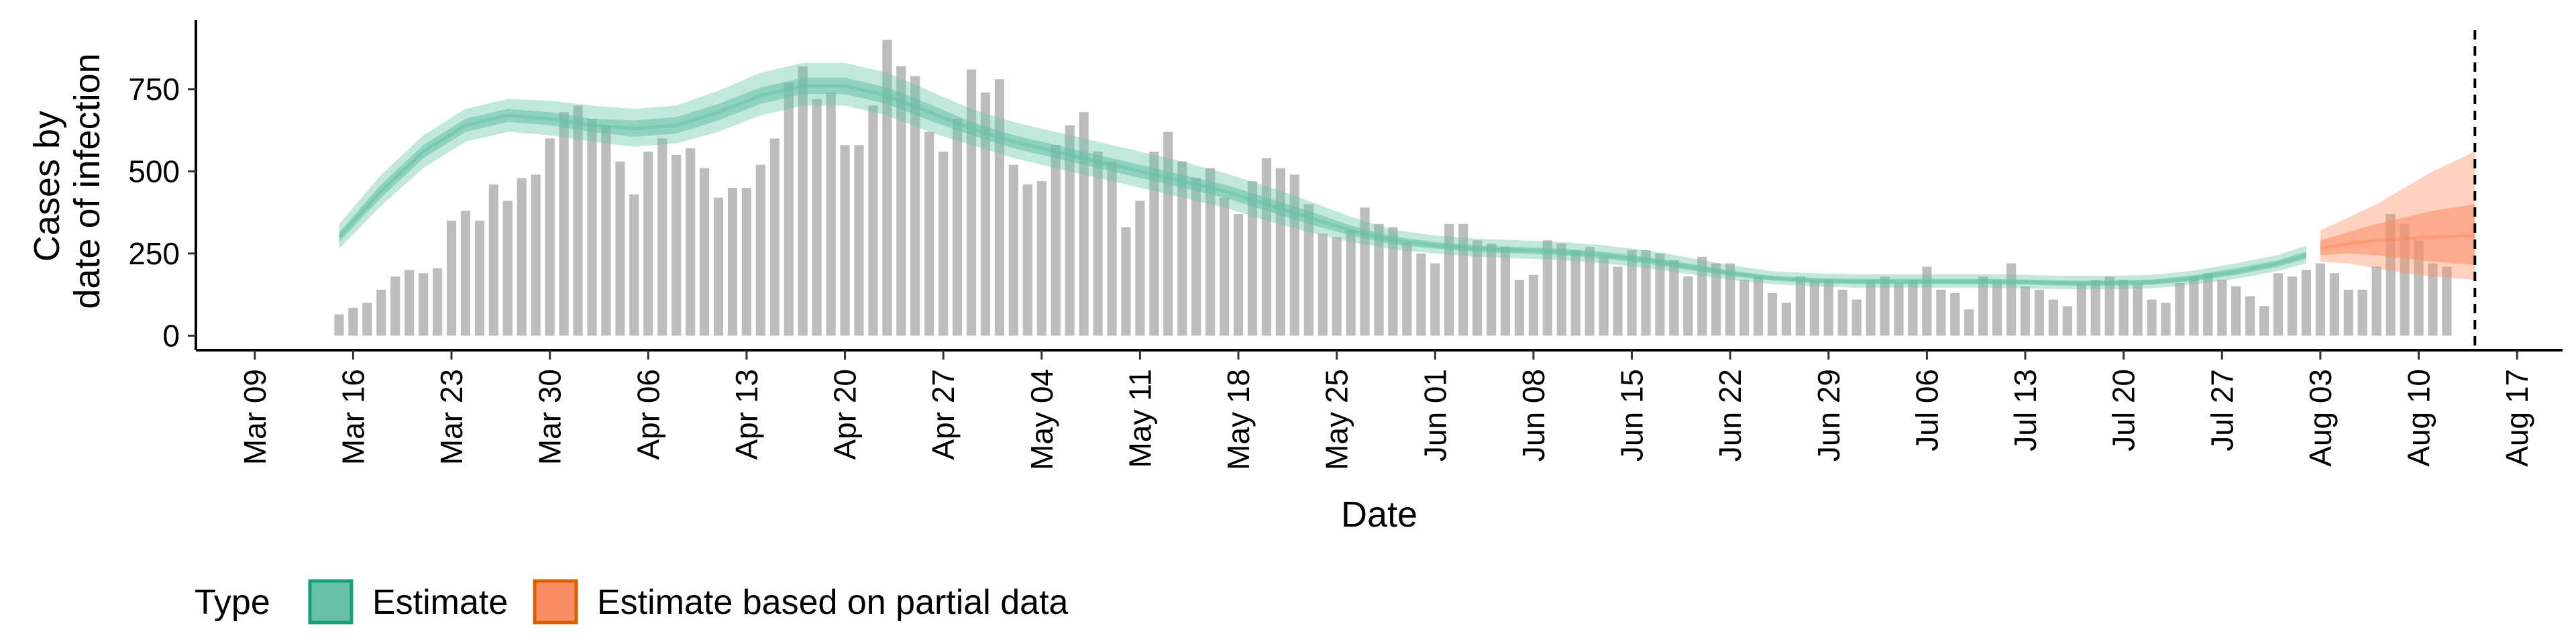  I want to click on partial-inner-band, so click(2397, 235).